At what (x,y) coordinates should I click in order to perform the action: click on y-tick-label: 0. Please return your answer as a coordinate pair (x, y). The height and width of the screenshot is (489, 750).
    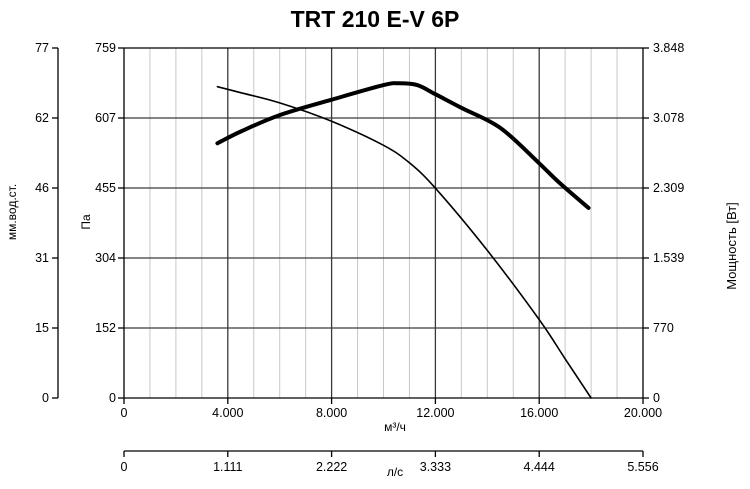
    Looking at the image, I should click on (112, 398).